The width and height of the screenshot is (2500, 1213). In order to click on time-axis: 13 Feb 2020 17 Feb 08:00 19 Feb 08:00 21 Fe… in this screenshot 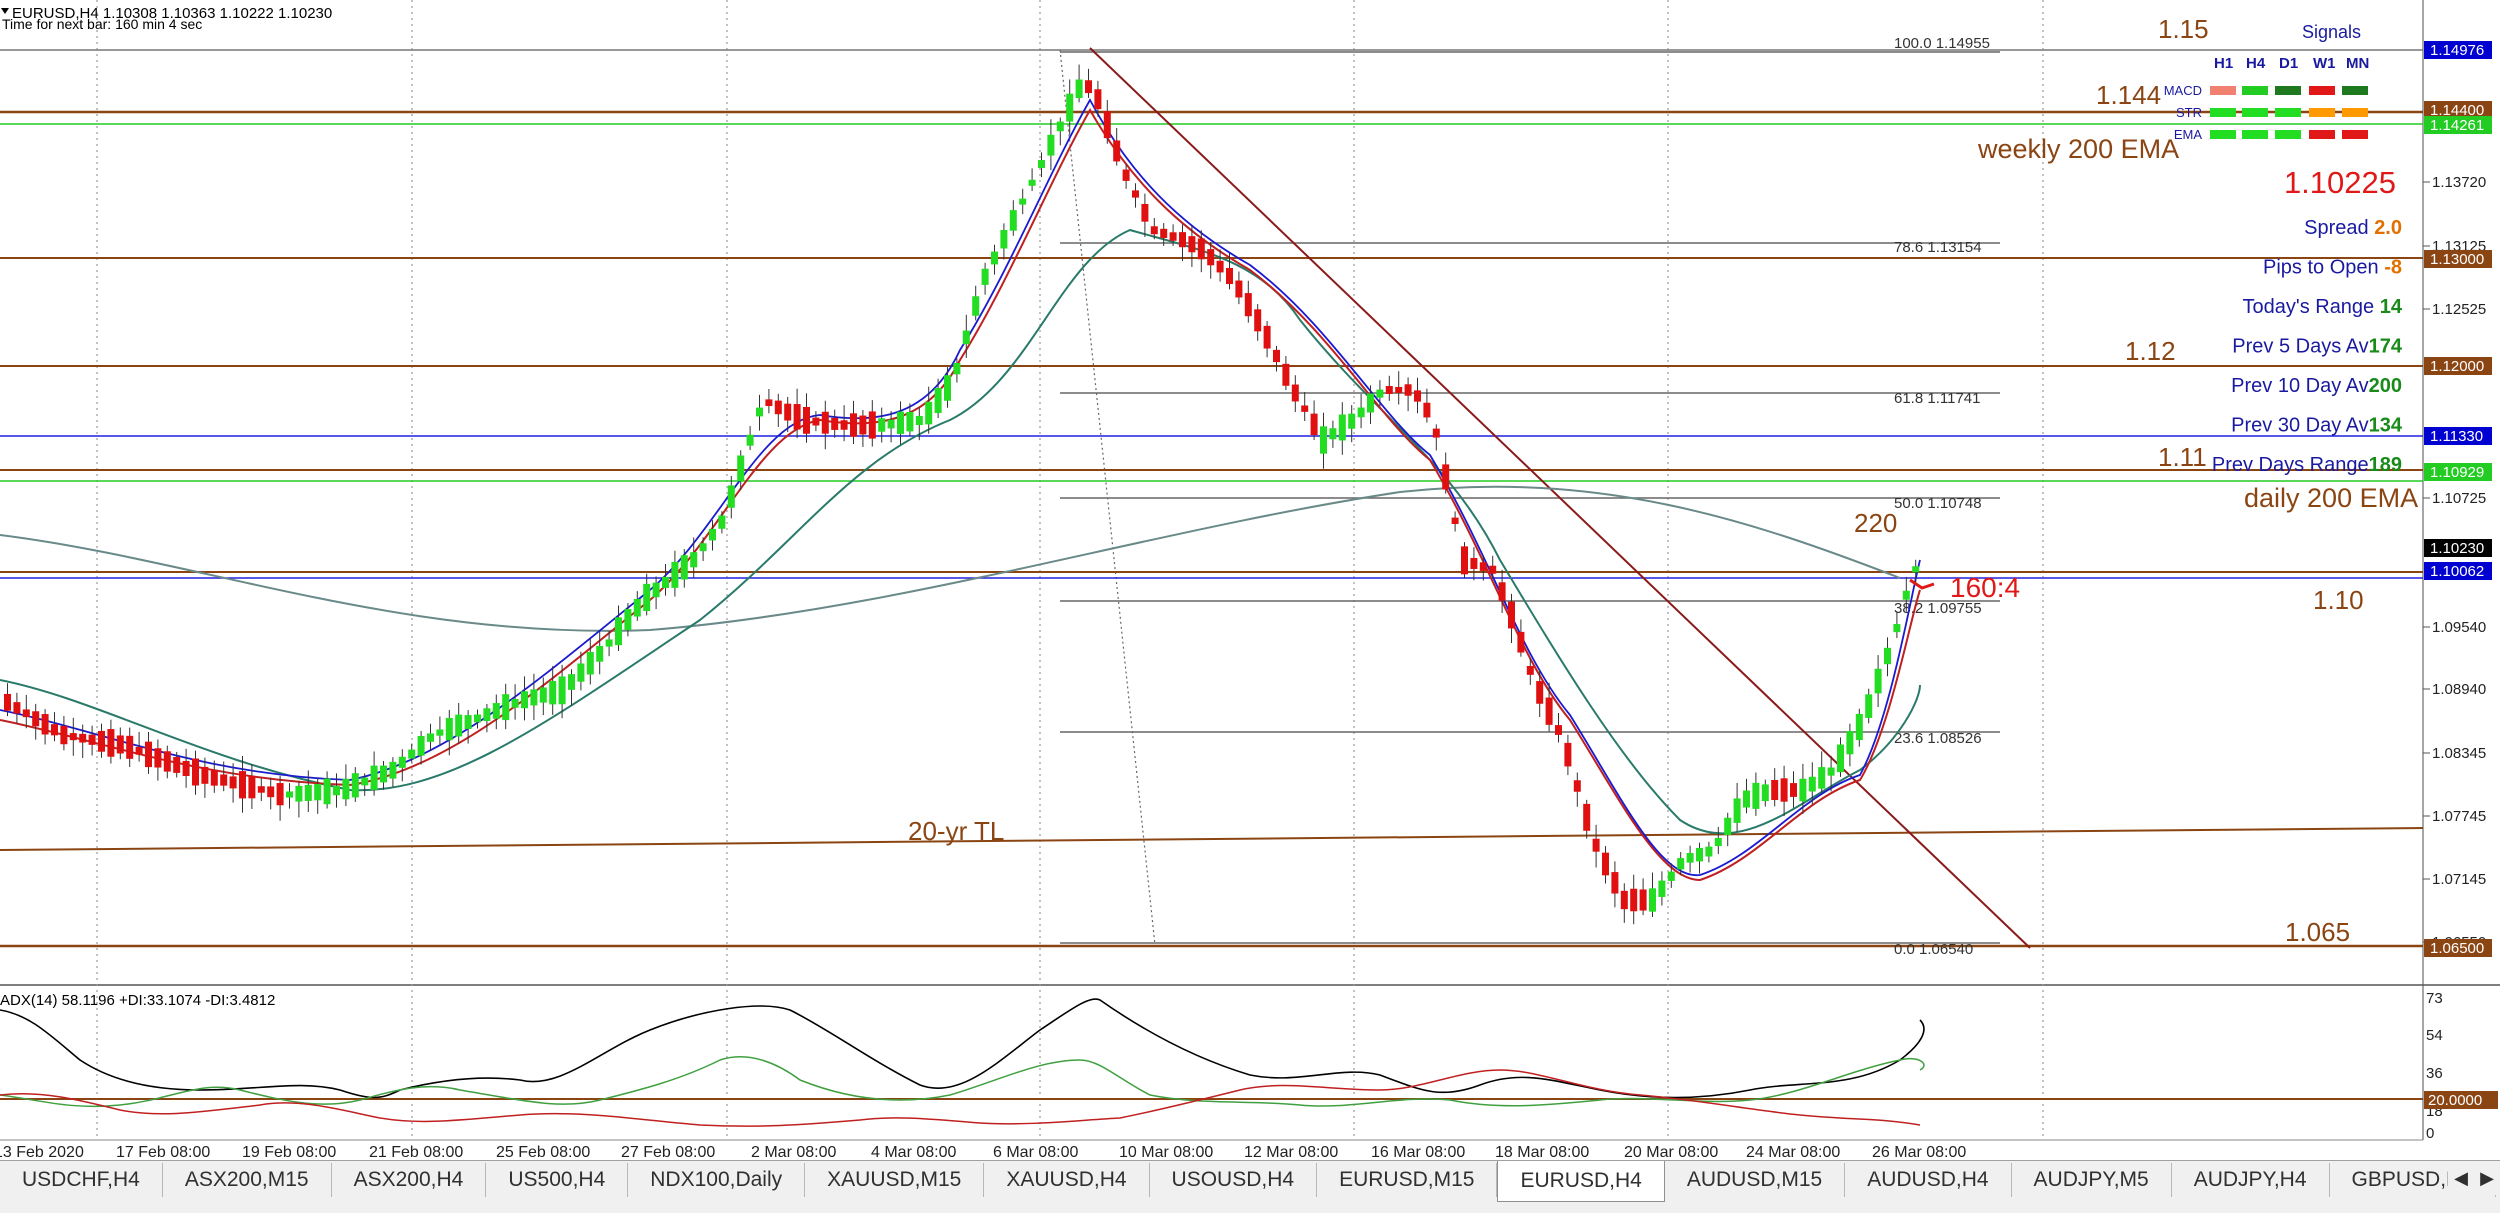, I will do `click(983, 1152)`.